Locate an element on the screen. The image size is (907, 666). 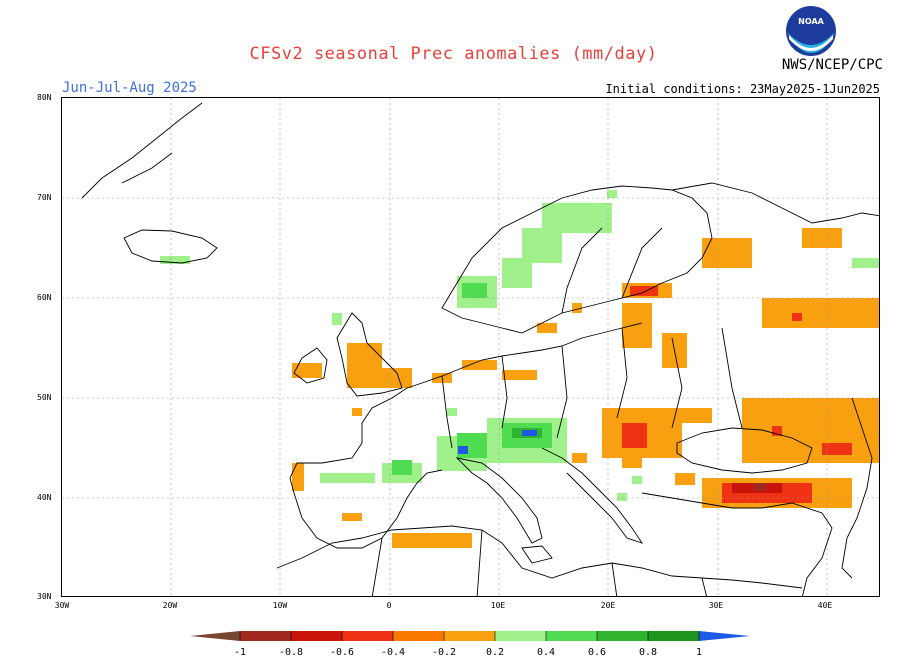
legend-label-3: -0.6 is located at coordinates (342, 652).